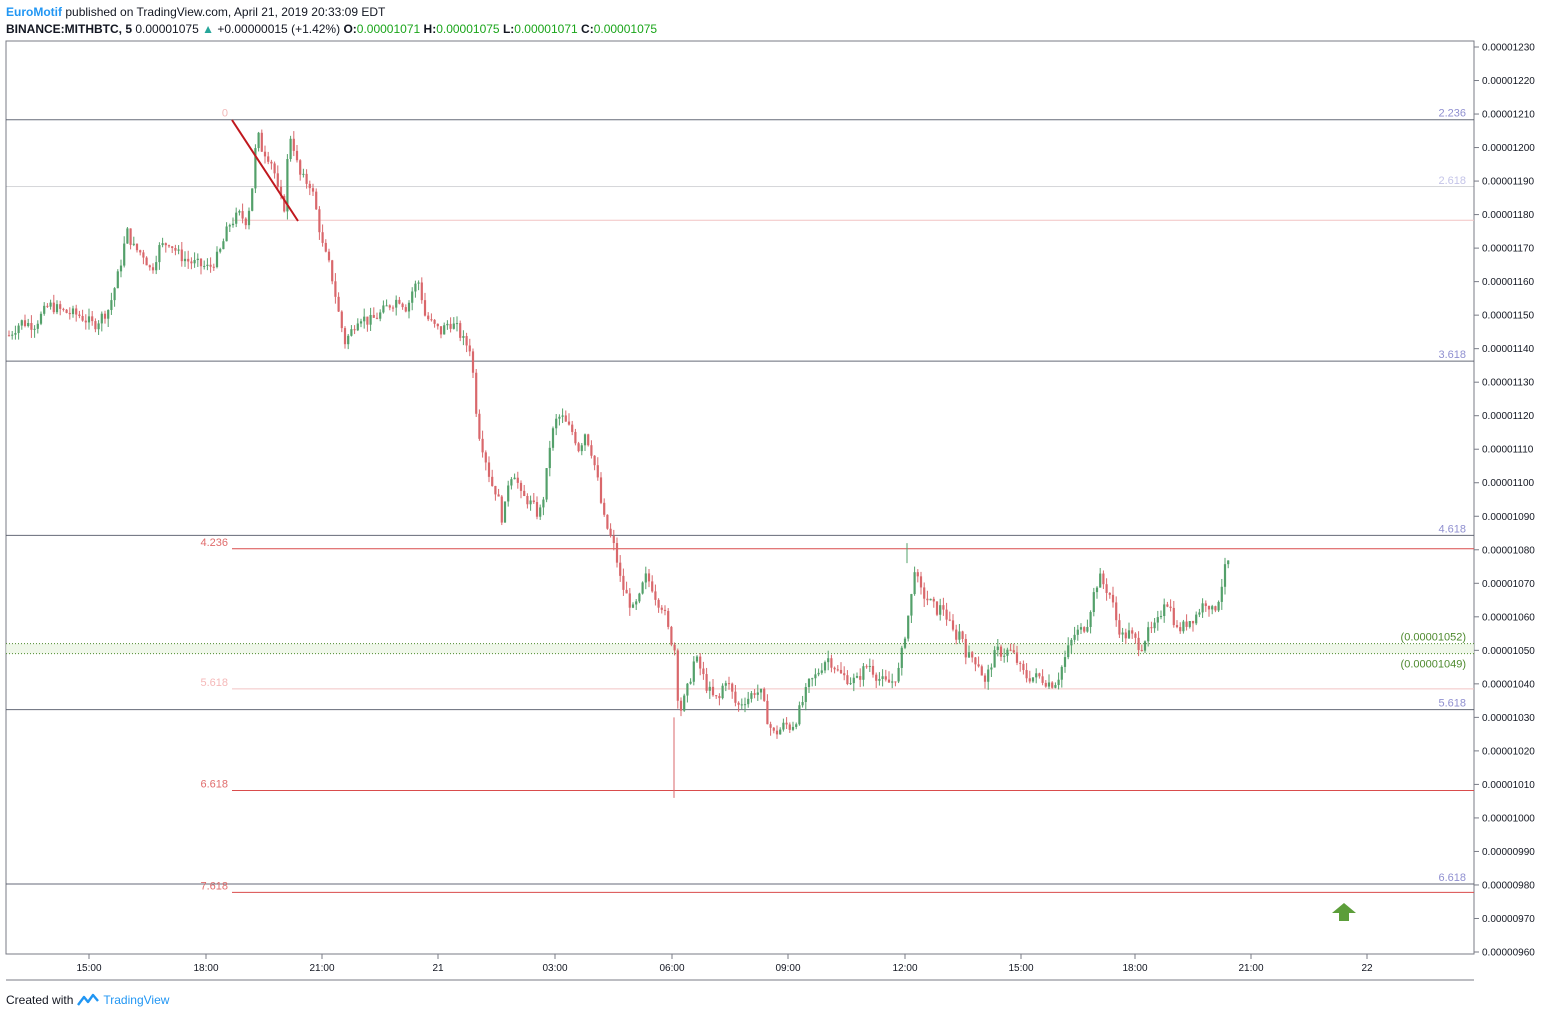  I want to click on trend-line, so click(265, 170).